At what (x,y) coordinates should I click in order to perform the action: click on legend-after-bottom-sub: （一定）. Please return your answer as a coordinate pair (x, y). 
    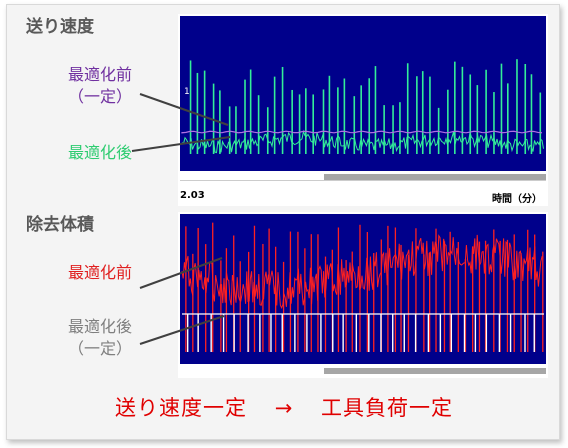
    Looking at the image, I should click on (99, 348).